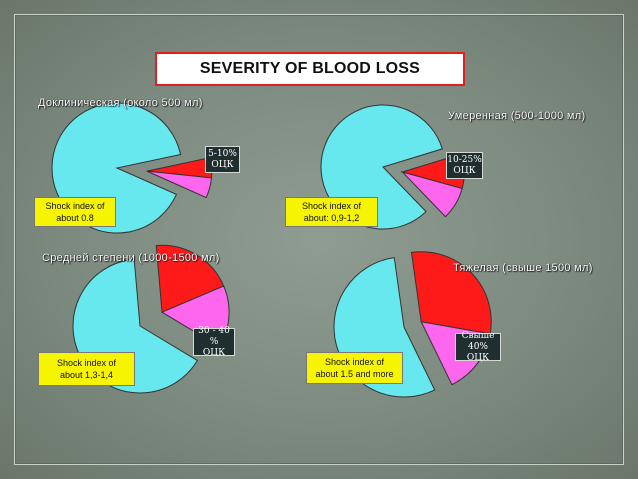  What do you see at coordinates (120, 103) in the screenshot?
I see `chart-1-title: Доклиническая (около 500 мл)` at bounding box center [120, 103].